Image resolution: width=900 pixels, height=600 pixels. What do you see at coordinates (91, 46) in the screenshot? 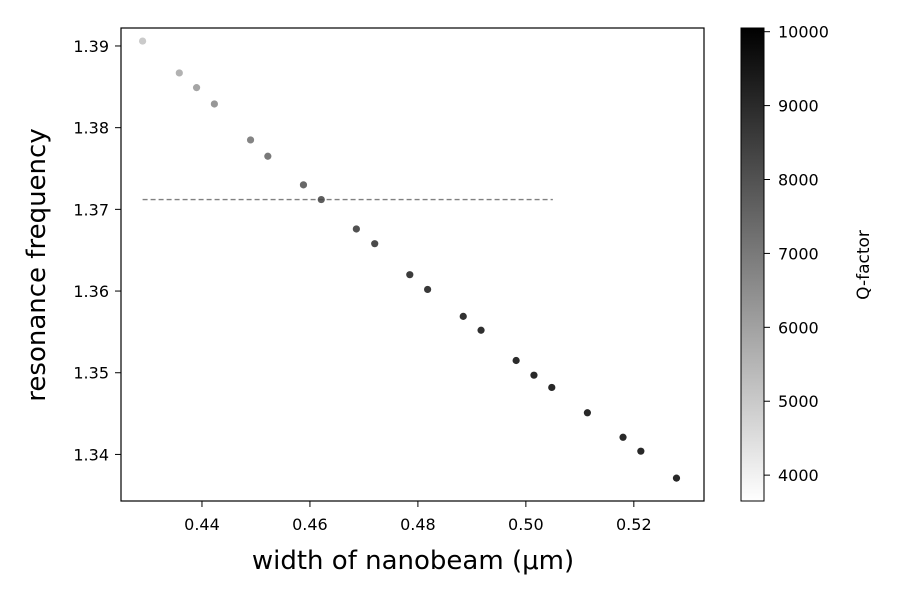
I see `y-tick-label: 1.39` at bounding box center [91, 46].